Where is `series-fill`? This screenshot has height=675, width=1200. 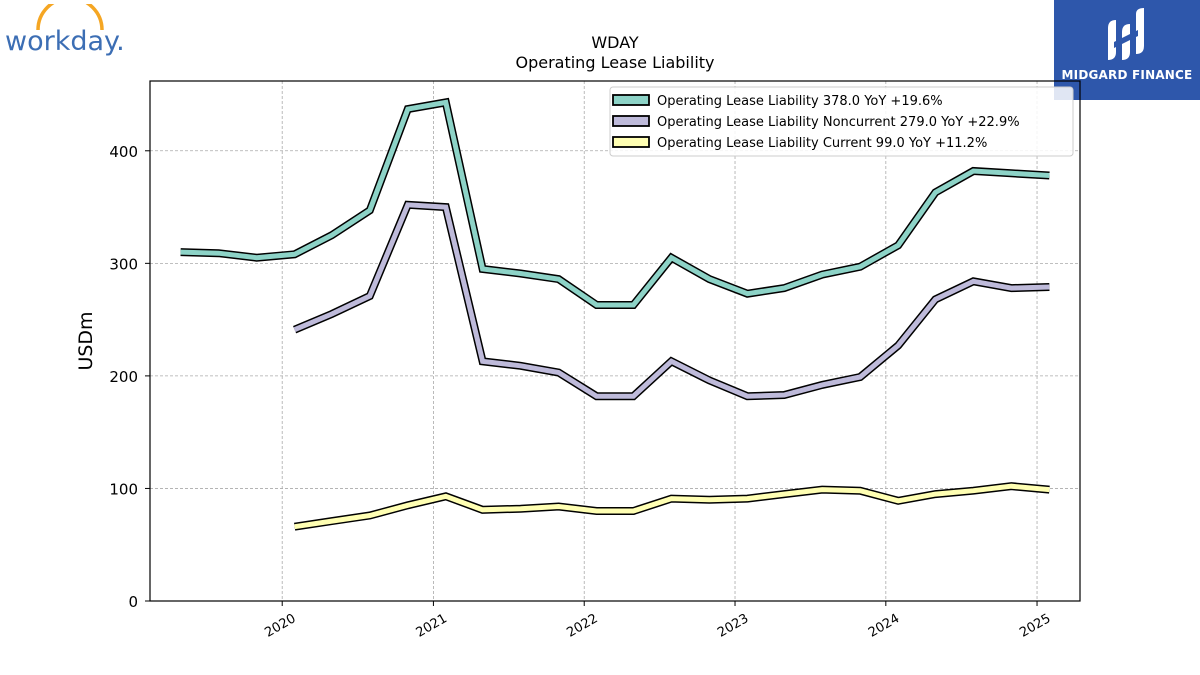 series-fill is located at coordinates (672, 506).